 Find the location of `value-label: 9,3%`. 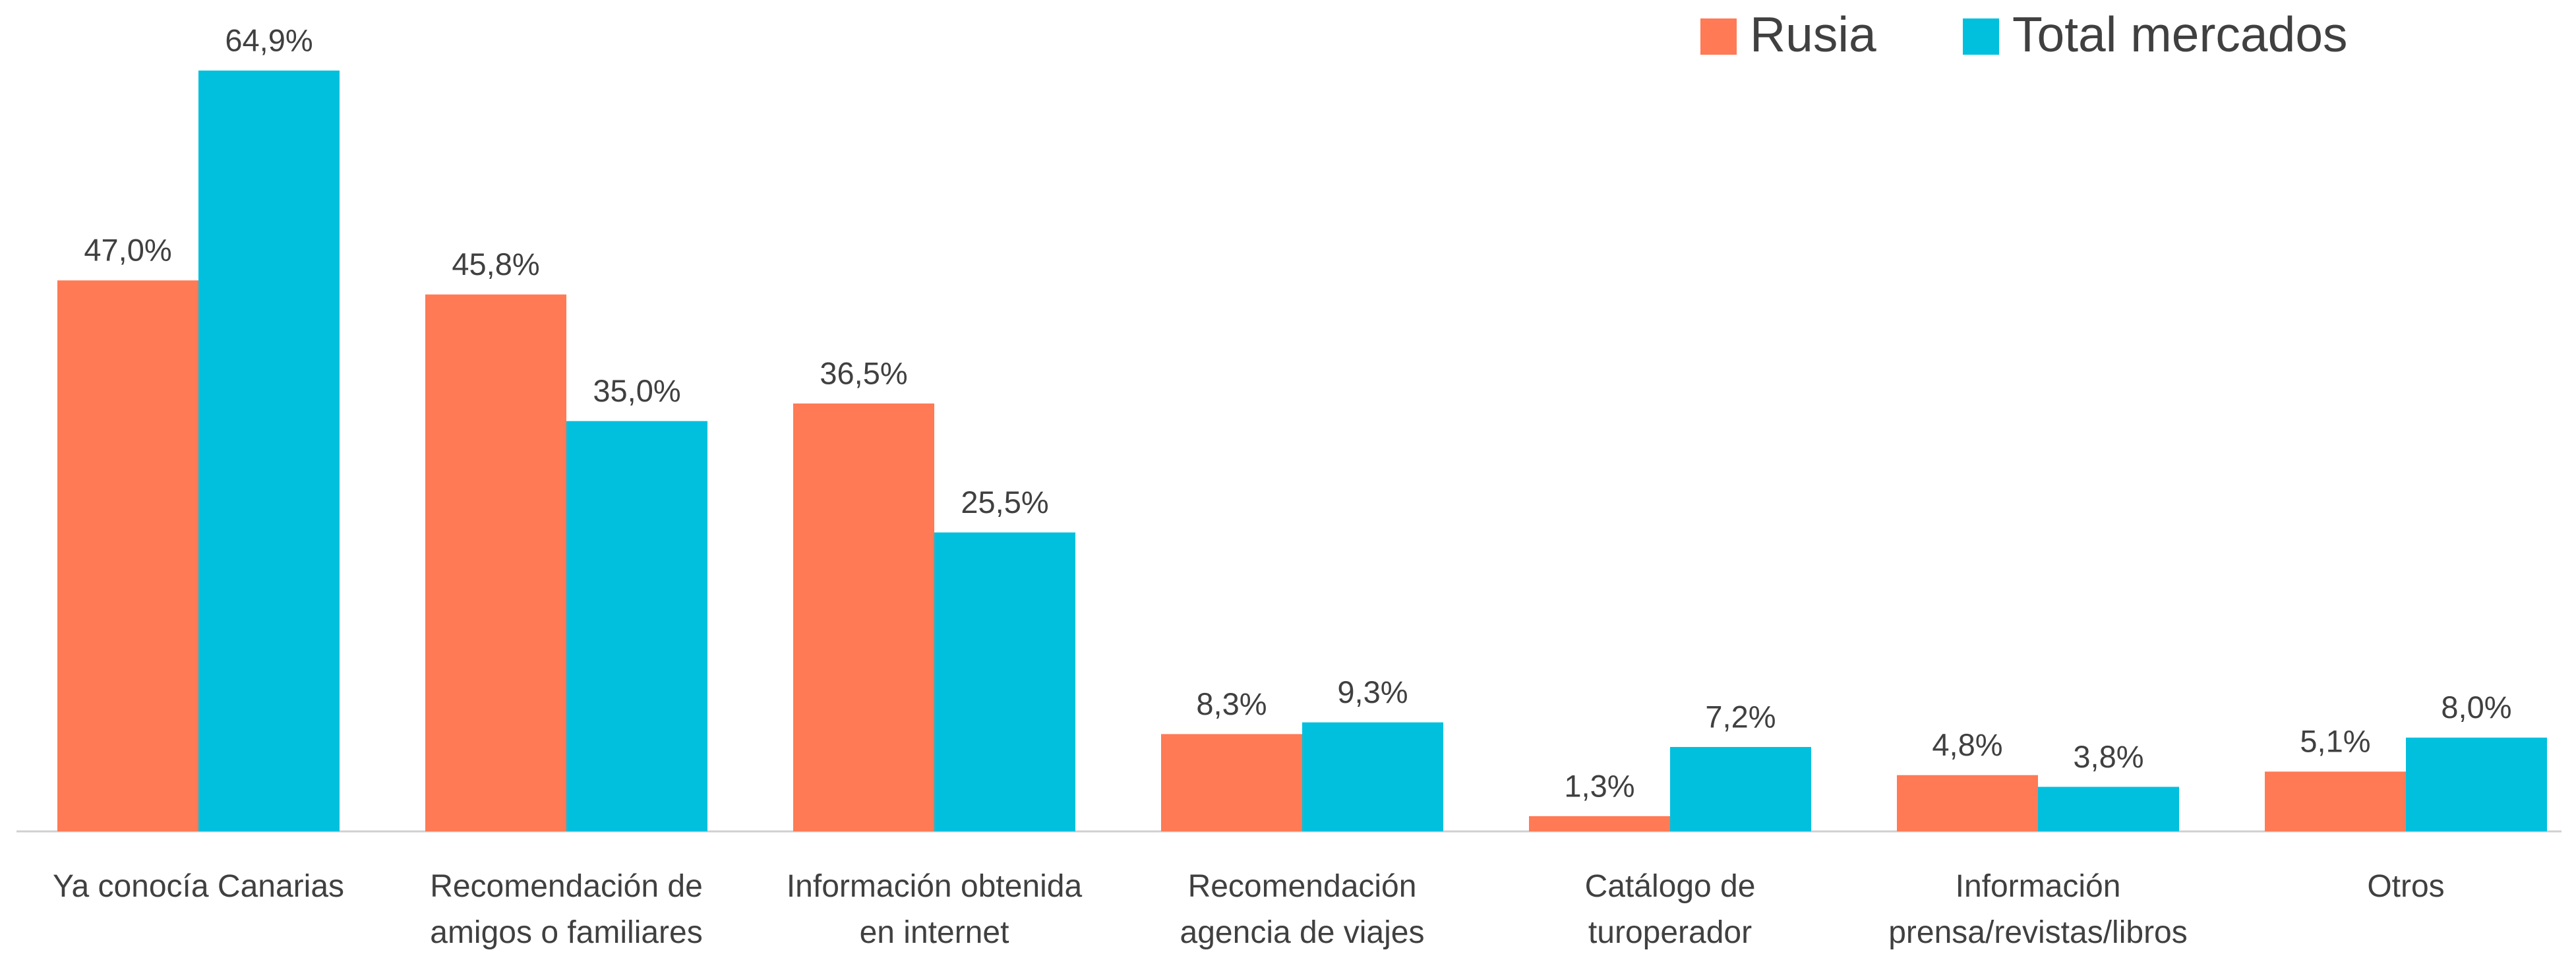

value-label: 9,3% is located at coordinates (1372, 691).